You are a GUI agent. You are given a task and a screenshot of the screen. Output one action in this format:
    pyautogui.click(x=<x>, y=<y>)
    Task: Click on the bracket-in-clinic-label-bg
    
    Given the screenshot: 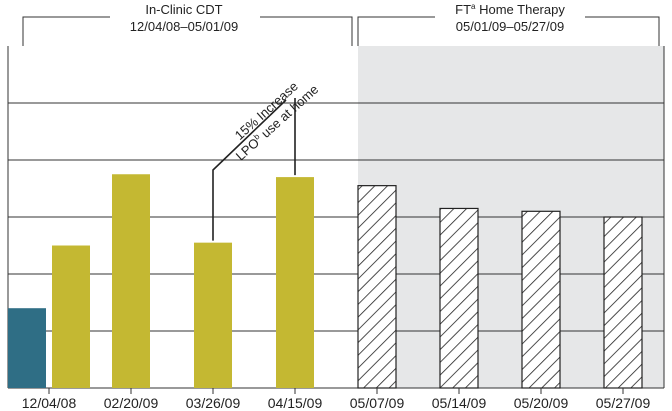 What is the action you would take?
    pyautogui.click(x=185, y=19)
    